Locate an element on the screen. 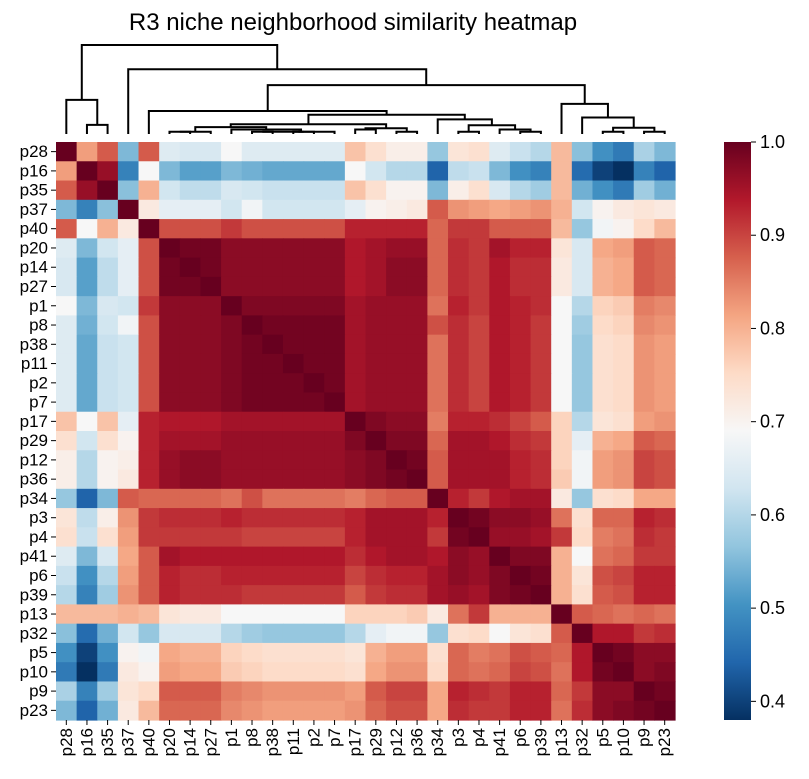 The image size is (809, 779). colorbar-tick-label: 0.8 is located at coordinates (772, 328).